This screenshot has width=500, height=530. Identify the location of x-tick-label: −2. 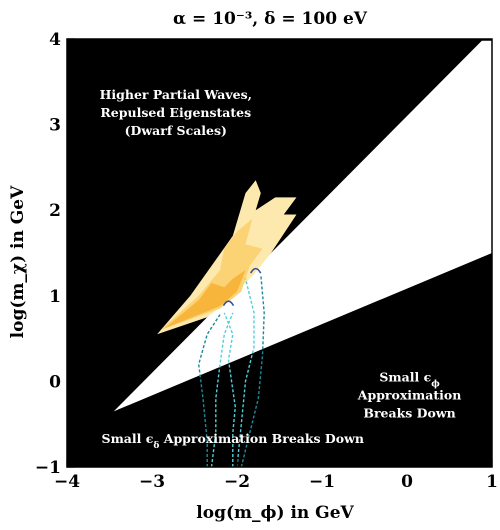
(237, 482).